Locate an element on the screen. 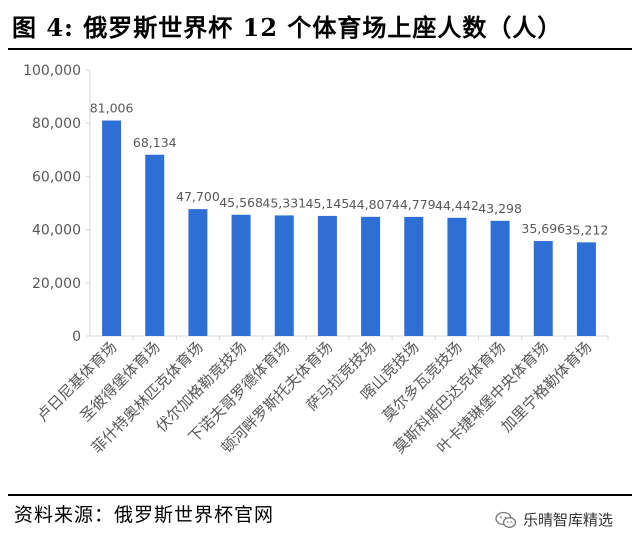  data-label: 43,298 is located at coordinates (500, 208).